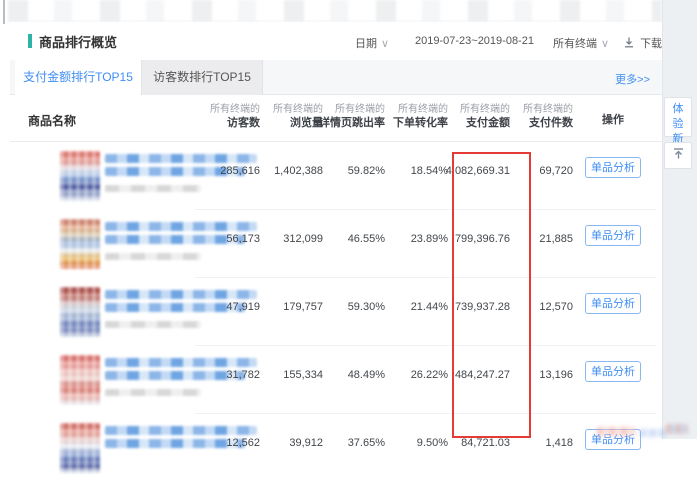  What do you see at coordinates (335, 11) in the screenshot?
I see `blurred-top-menu` at bounding box center [335, 11].